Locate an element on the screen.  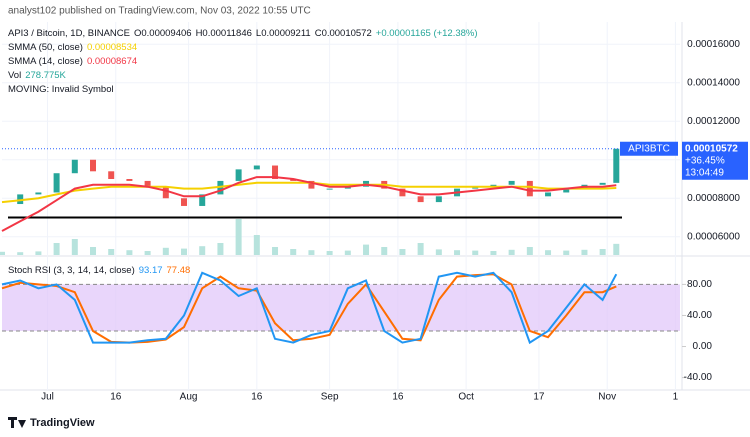
price-tag-text: 0.00010572 is located at coordinates (711, 148).